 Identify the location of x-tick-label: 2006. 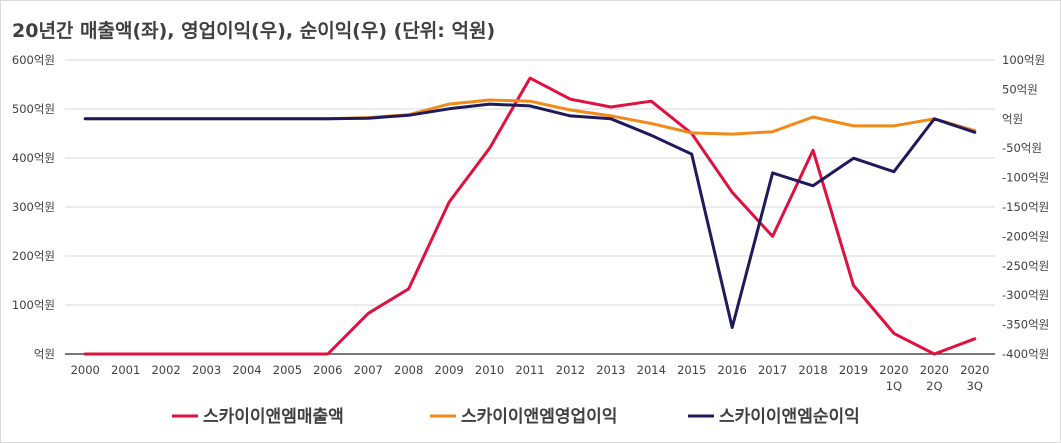
(327, 370).